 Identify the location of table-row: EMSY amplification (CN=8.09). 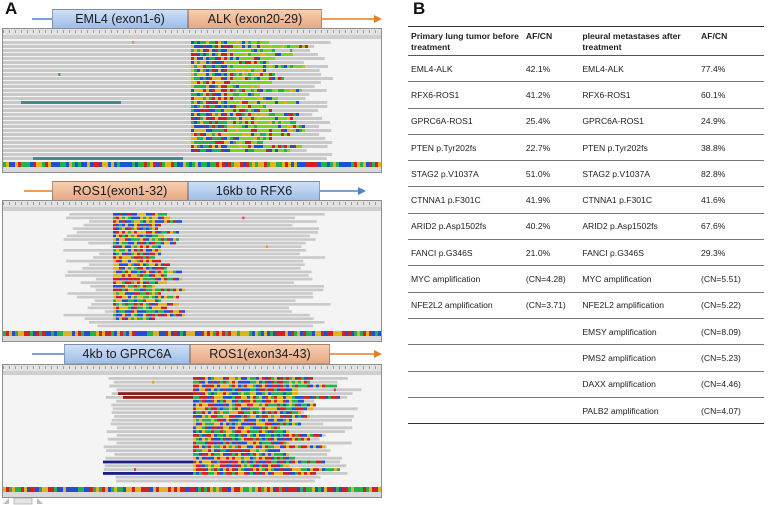
(586, 332).